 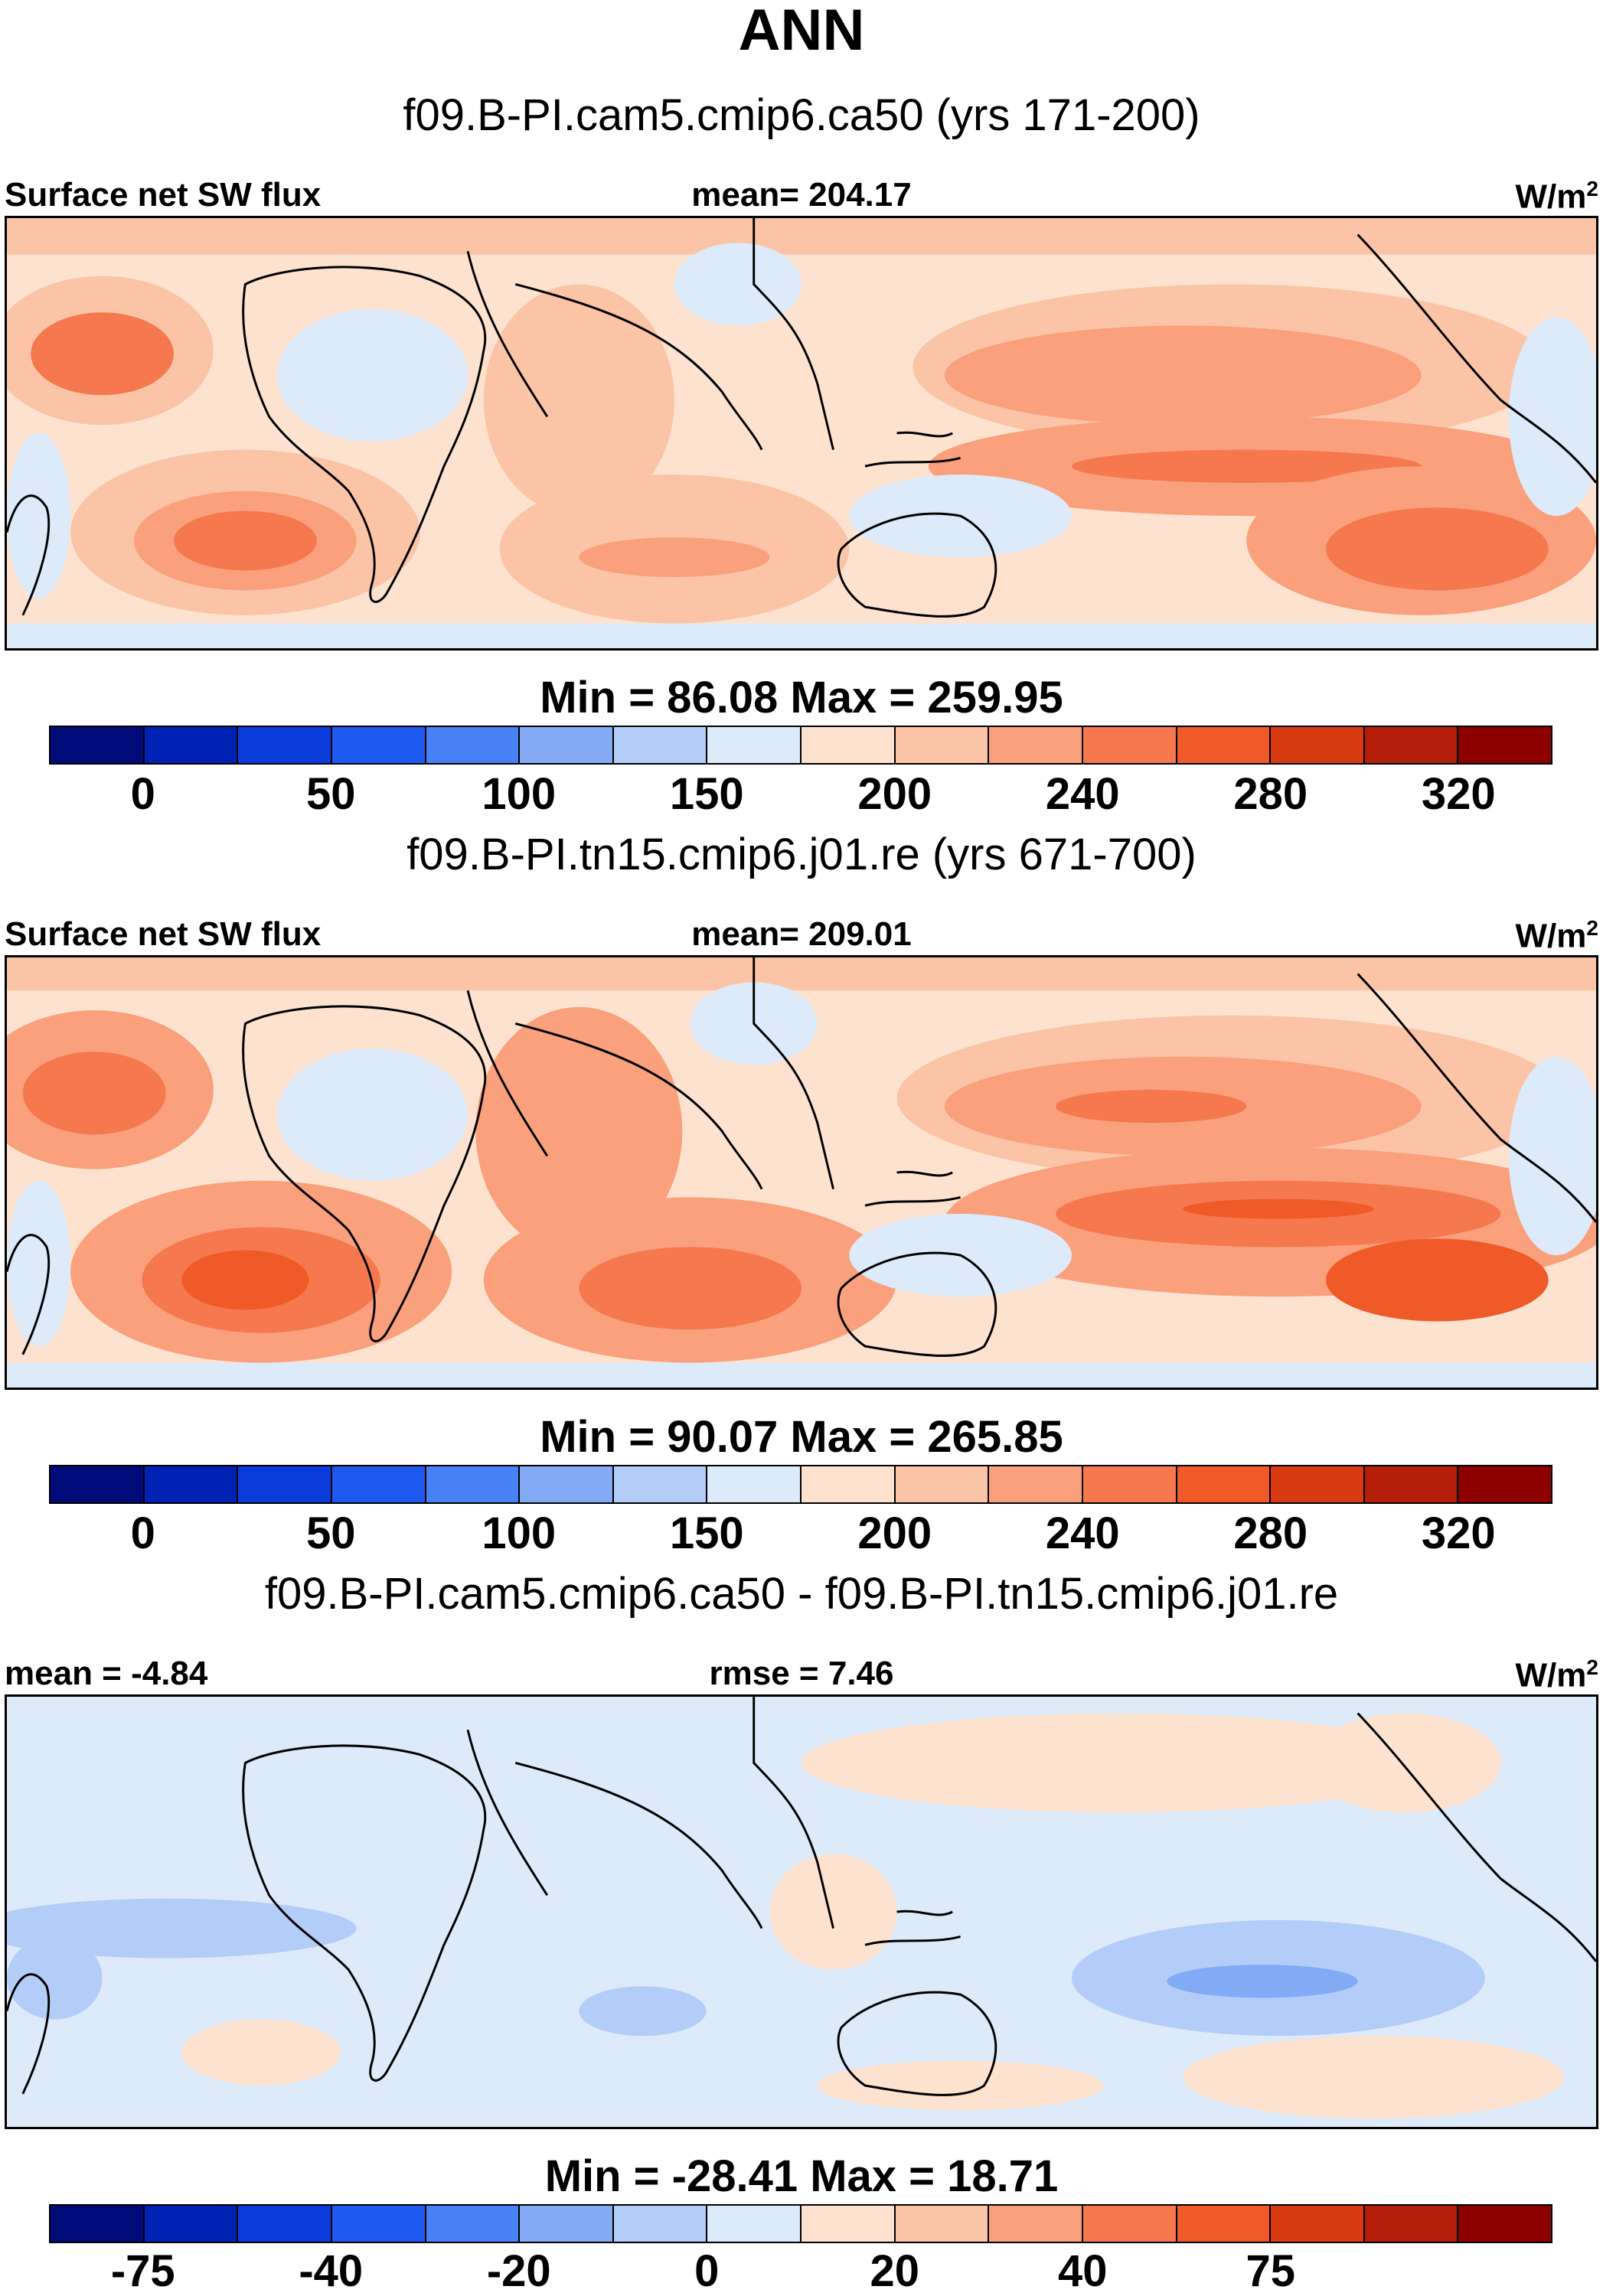 I want to click on panel3-samerica-coast, so click(x=29, y=2034).